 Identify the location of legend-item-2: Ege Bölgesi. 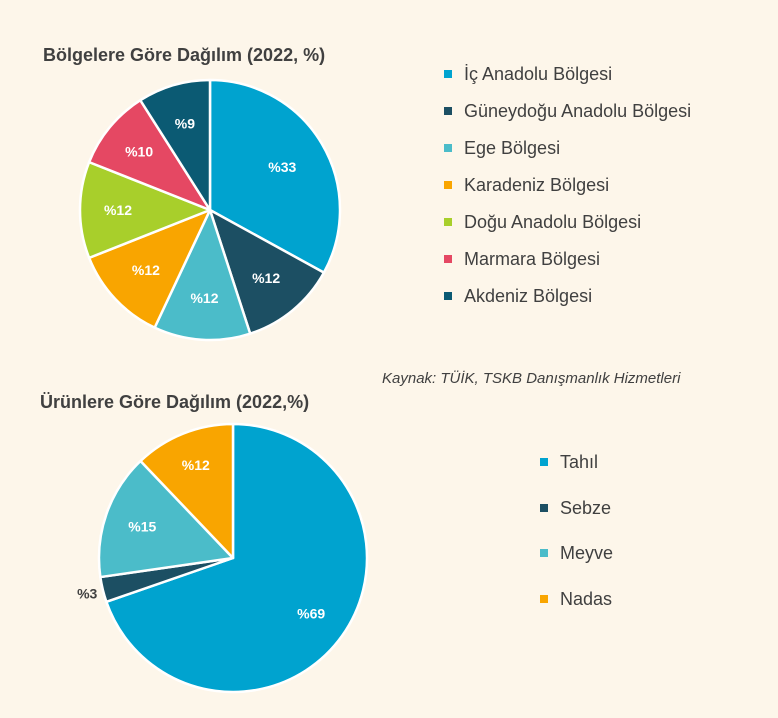
(567, 156).